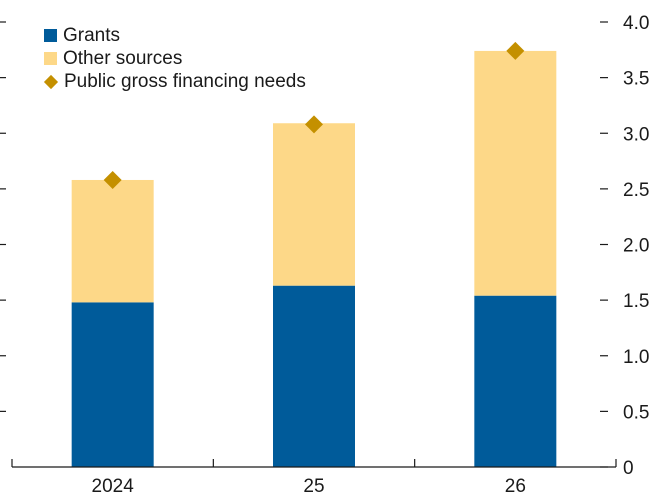 Image resolution: width=652 pixels, height=493 pixels. What do you see at coordinates (51, 81) in the screenshot?
I see `legend-diamond-icon` at bounding box center [51, 81].